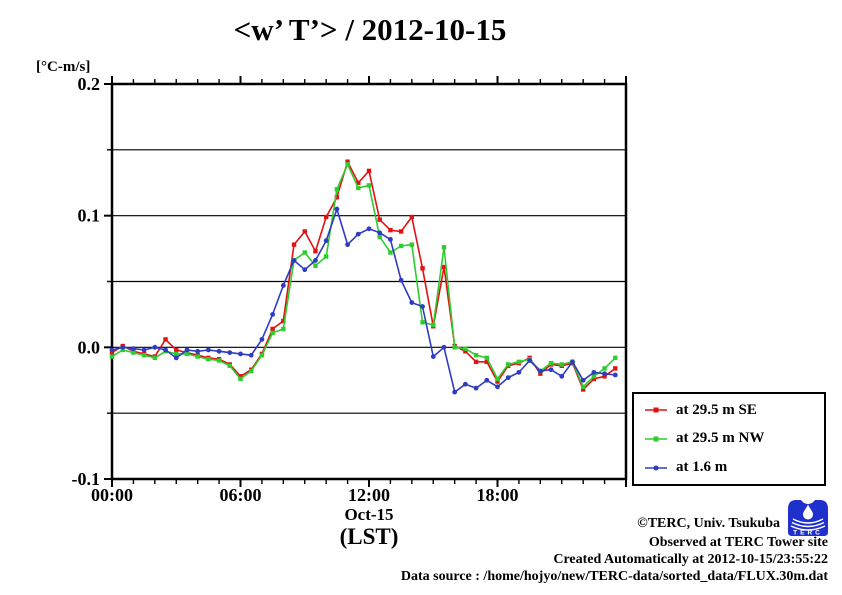 The image size is (842, 595). Describe the element at coordinates (63, 67) in the screenshot. I see `y-axis-unit-label: [°C-m/s]` at that location.